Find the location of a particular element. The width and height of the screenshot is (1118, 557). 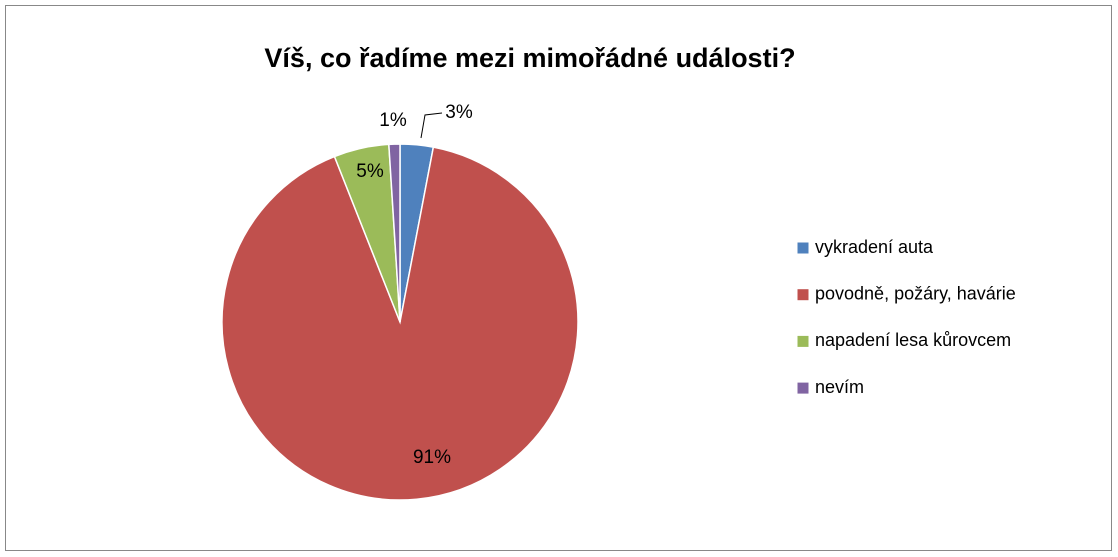

data-label: 91% is located at coordinates (432, 457).